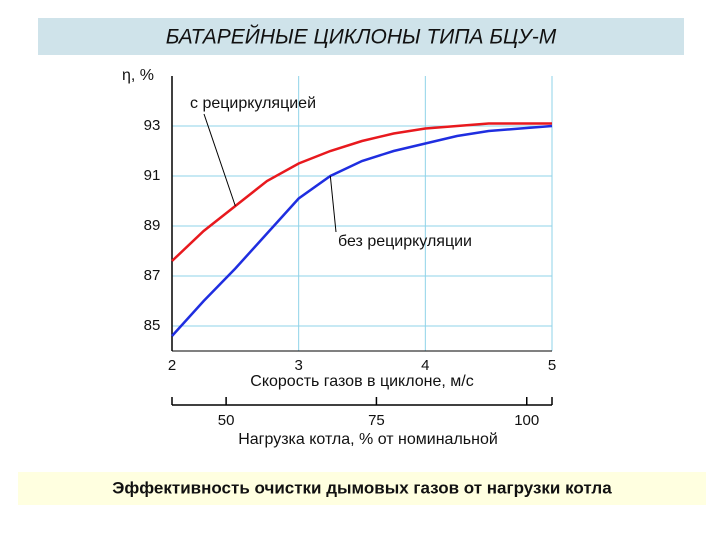 The height and width of the screenshot is (540, 720). What do you see at coordinates (552, 365) in the screenshot?
I see `x-tick-label: 5` at bounding box center [552, 365].